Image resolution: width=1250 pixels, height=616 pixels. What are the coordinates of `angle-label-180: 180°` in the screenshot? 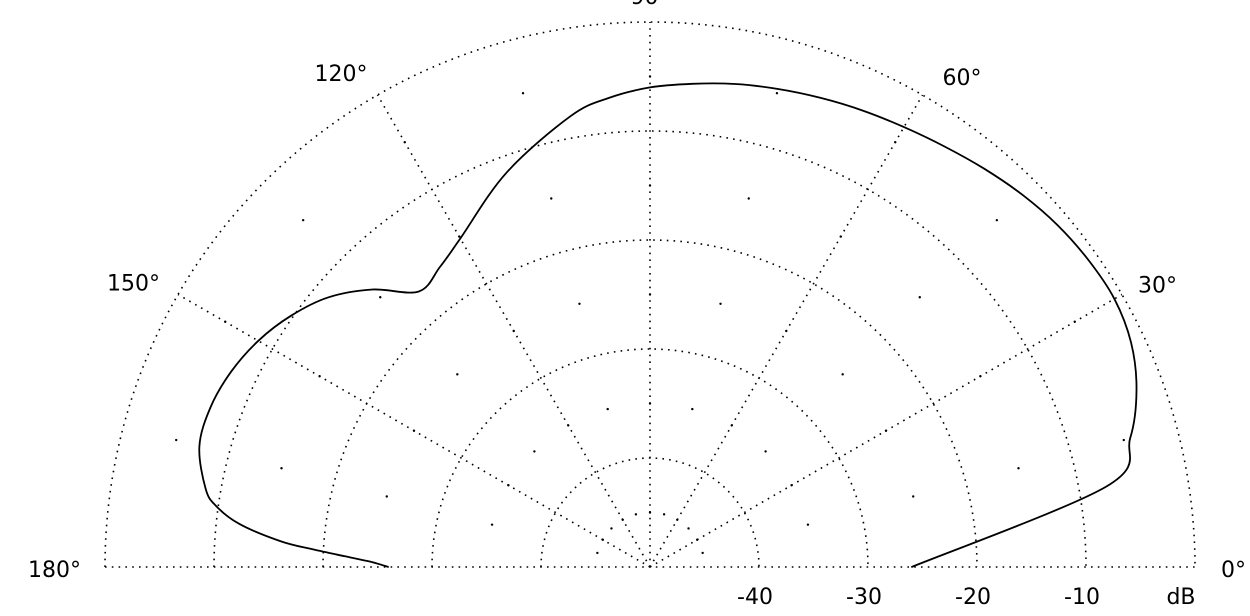 It's located at (54, 570).